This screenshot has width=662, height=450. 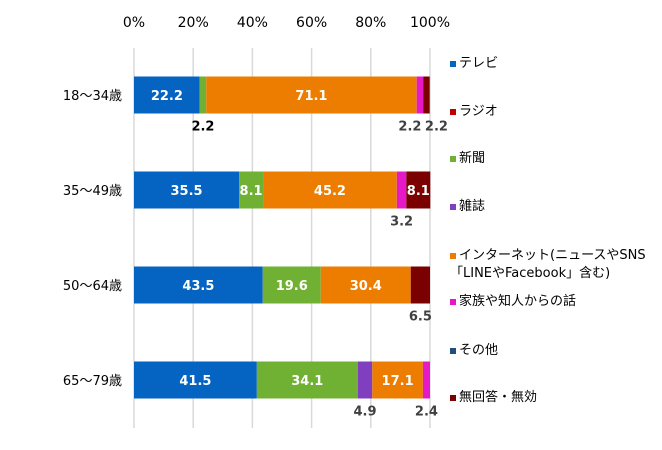 I want to click on x-tick-label: 100%, so click(x=430, y=23).